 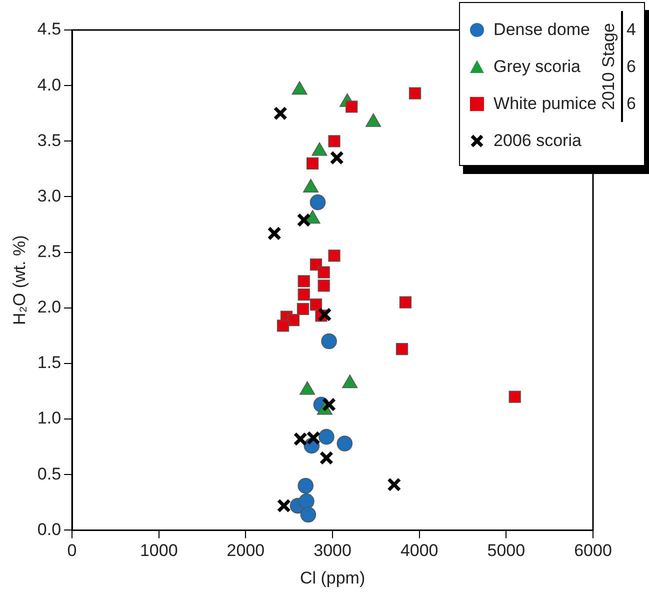 I want to click on x-tick-label: 3000, so click(x=333, y=550).